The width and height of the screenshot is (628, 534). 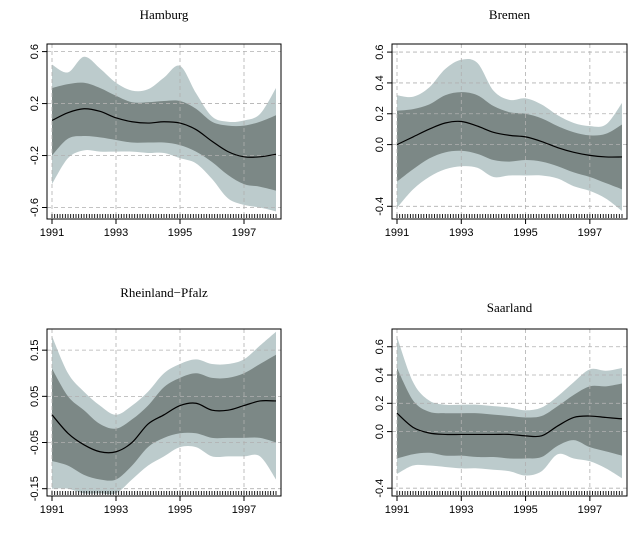 I want to click on y-tick-label: -0.2, so click(x=35, y=155).